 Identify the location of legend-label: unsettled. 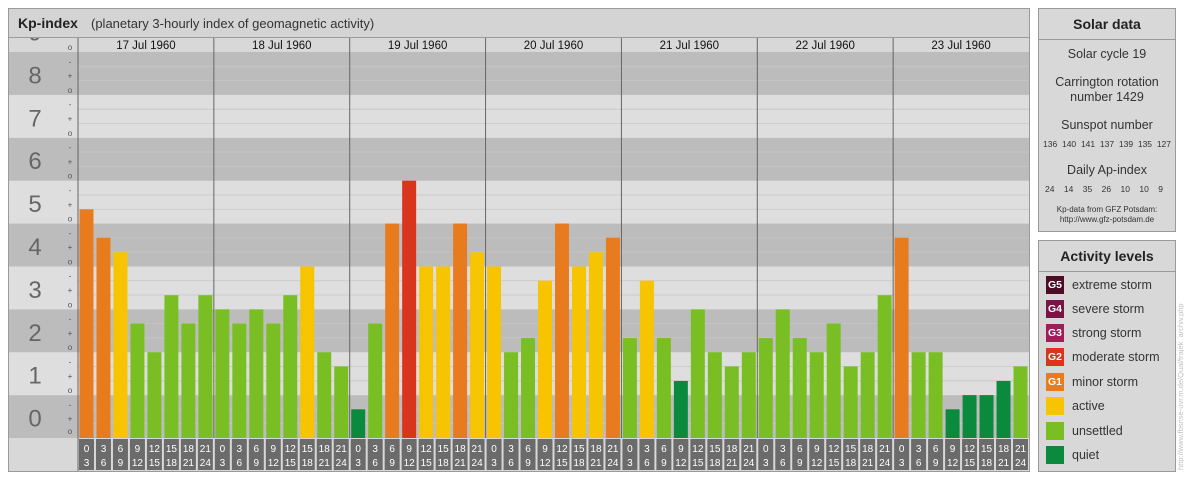
(1097, 431).